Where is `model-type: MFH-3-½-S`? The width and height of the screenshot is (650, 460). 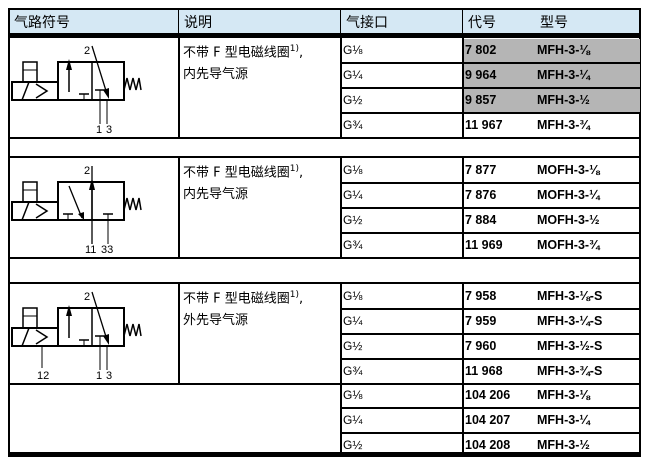
model-type: MFH-3-½-S is located at coordinates (570, 346).